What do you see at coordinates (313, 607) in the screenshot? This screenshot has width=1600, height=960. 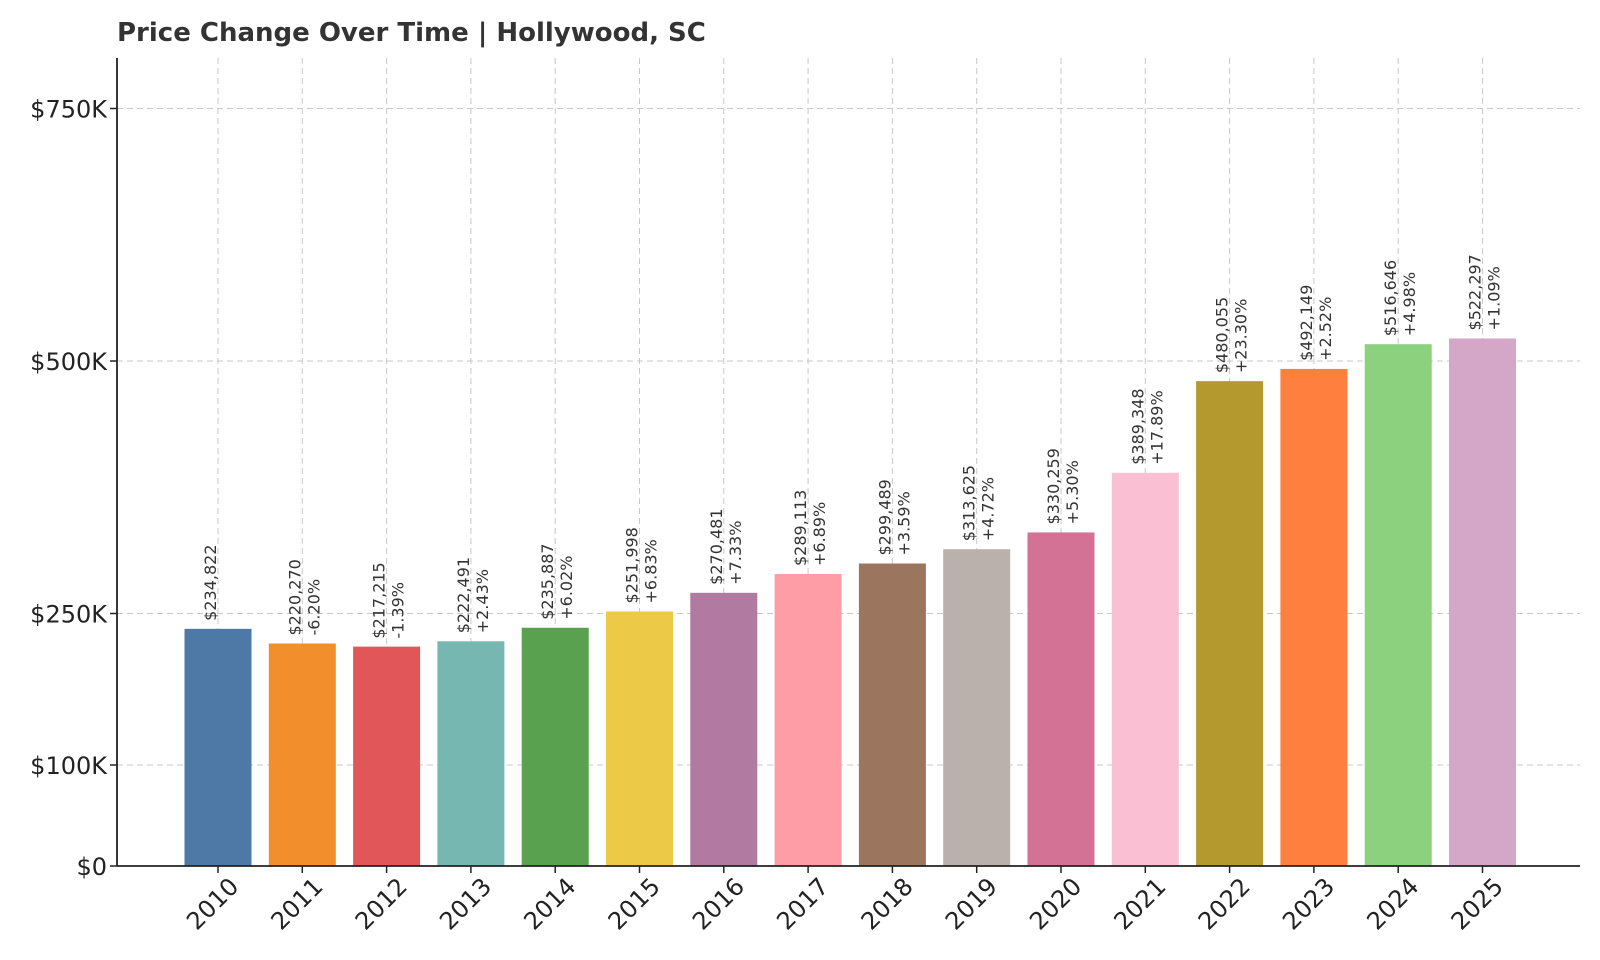 I see `change-label-2011: -6.20%` at bounding box center [313, 607].